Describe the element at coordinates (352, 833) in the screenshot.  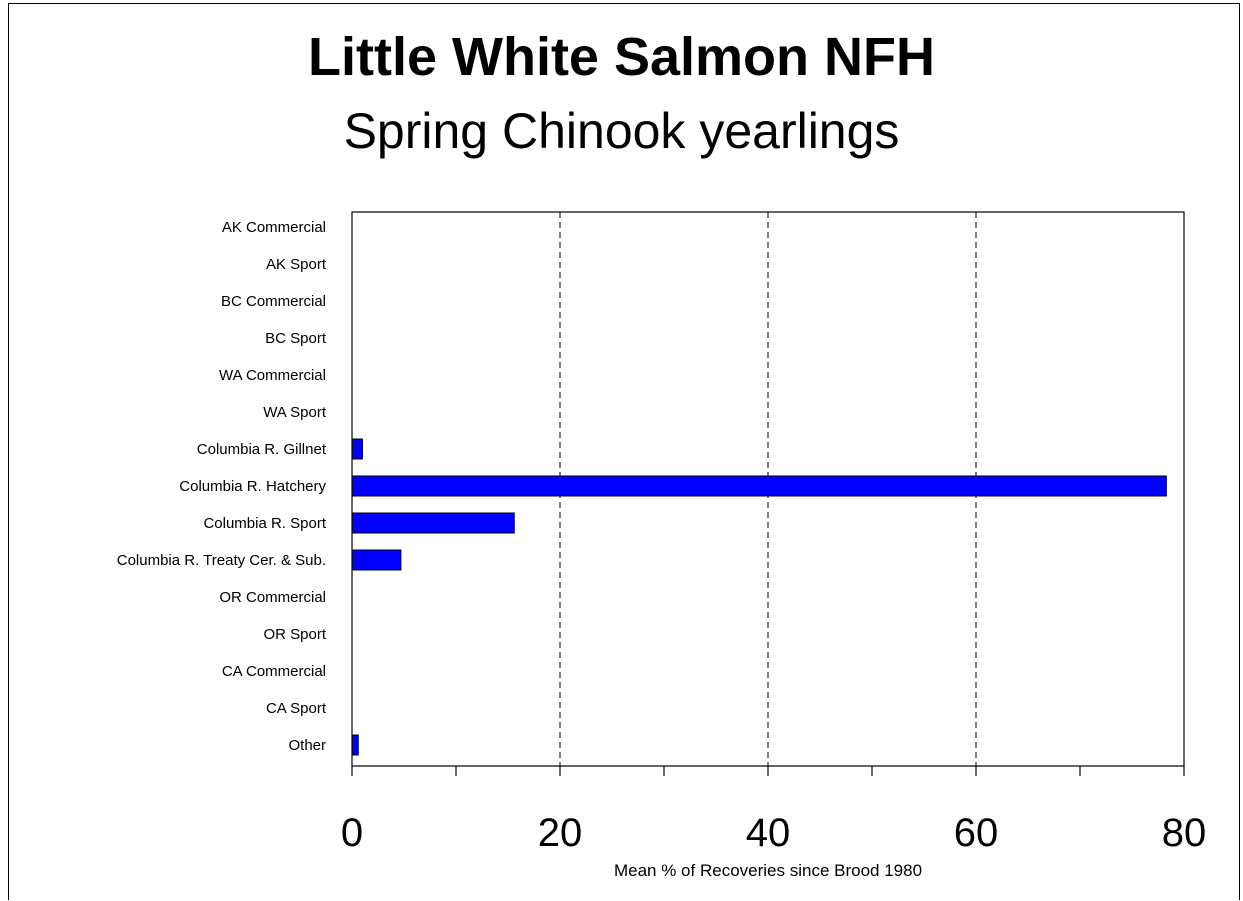
I see `x-tick-label: 0` at that location.